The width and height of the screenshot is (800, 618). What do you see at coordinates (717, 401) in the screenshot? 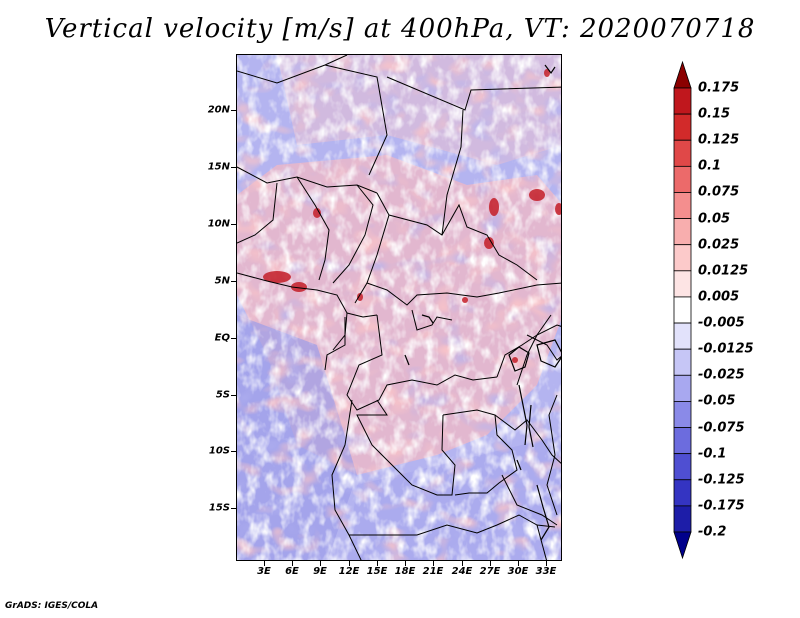
I see `colorbar-label: -0.05` at bounding box center [717, 401].